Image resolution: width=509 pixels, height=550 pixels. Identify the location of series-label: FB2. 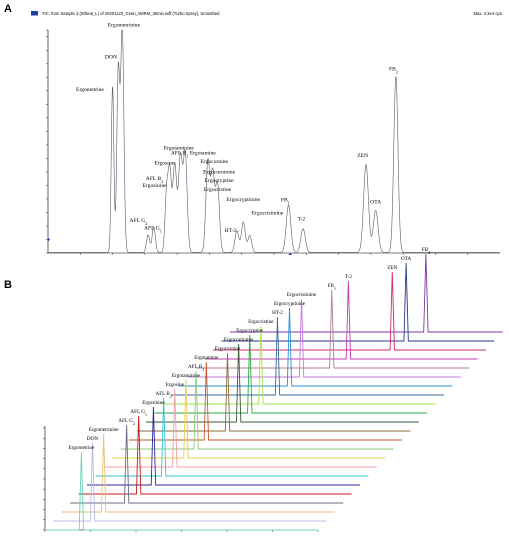
(426, 251).